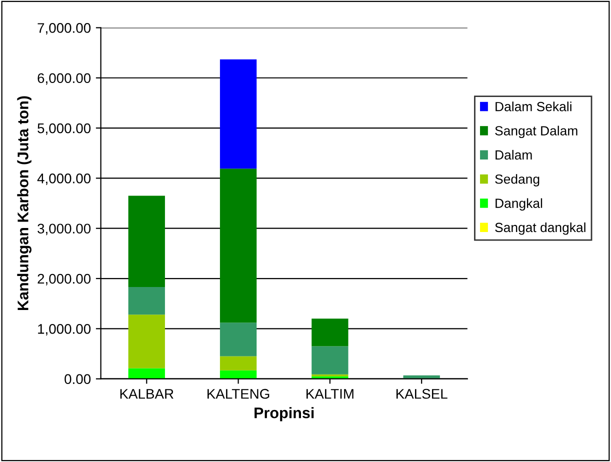 The width and height of the screenshot is (611, 462). Describe the element at coordinates (422, 393) in the screenshot. I see `x-tick-label: KALSEL` at that location.